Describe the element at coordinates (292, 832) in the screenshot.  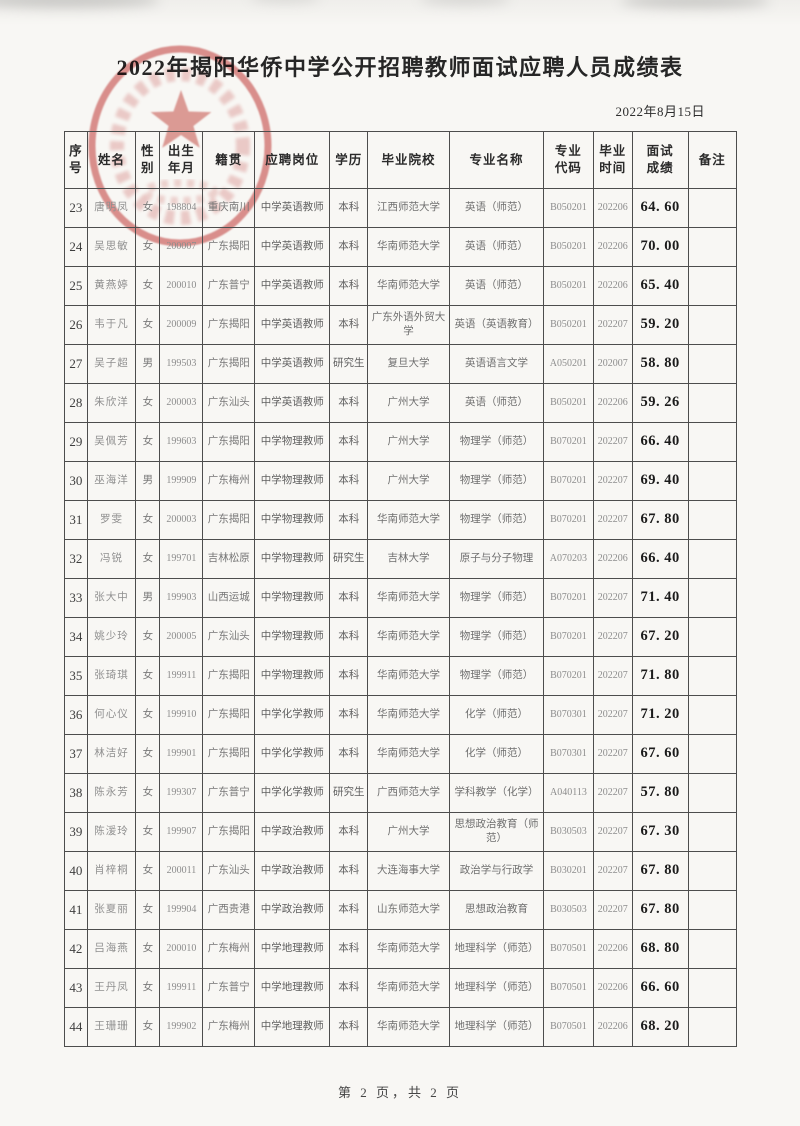
I see `cell-position: 中学政治教师` at that location.